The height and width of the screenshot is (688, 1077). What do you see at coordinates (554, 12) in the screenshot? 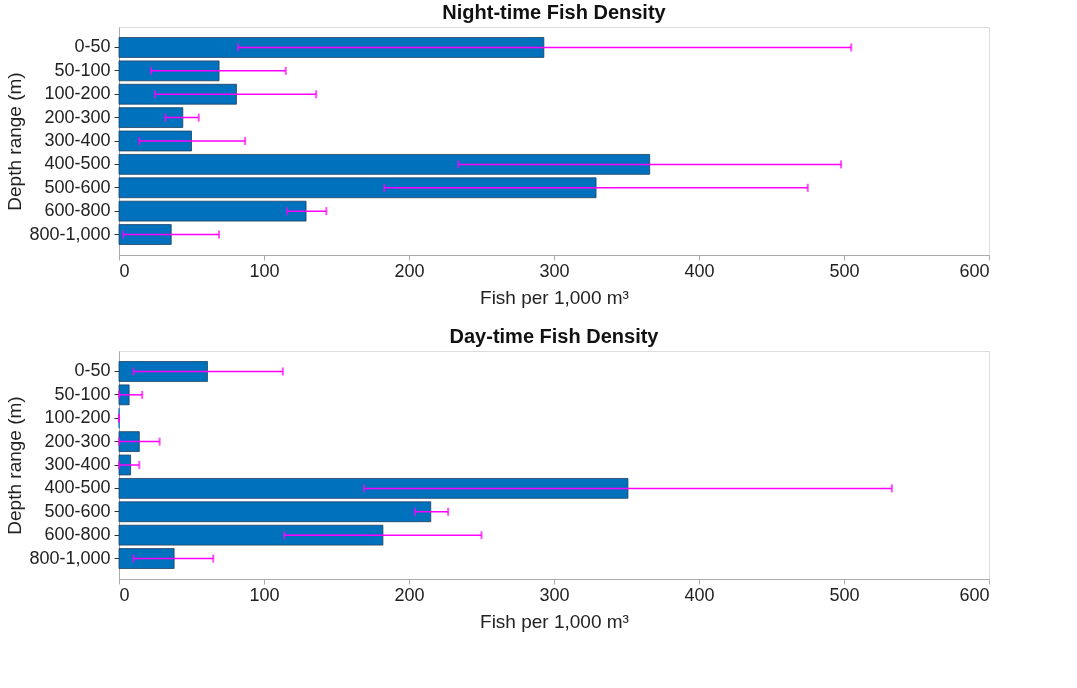
I see `chart-title: Night-time Fish Density` at bounding box center [554, 12].